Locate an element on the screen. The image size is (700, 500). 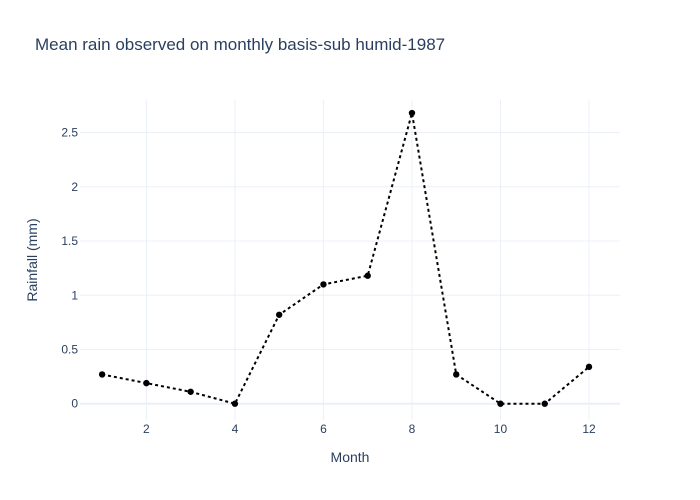
x-tick-label: 10 is located at coordinates (501, 429).